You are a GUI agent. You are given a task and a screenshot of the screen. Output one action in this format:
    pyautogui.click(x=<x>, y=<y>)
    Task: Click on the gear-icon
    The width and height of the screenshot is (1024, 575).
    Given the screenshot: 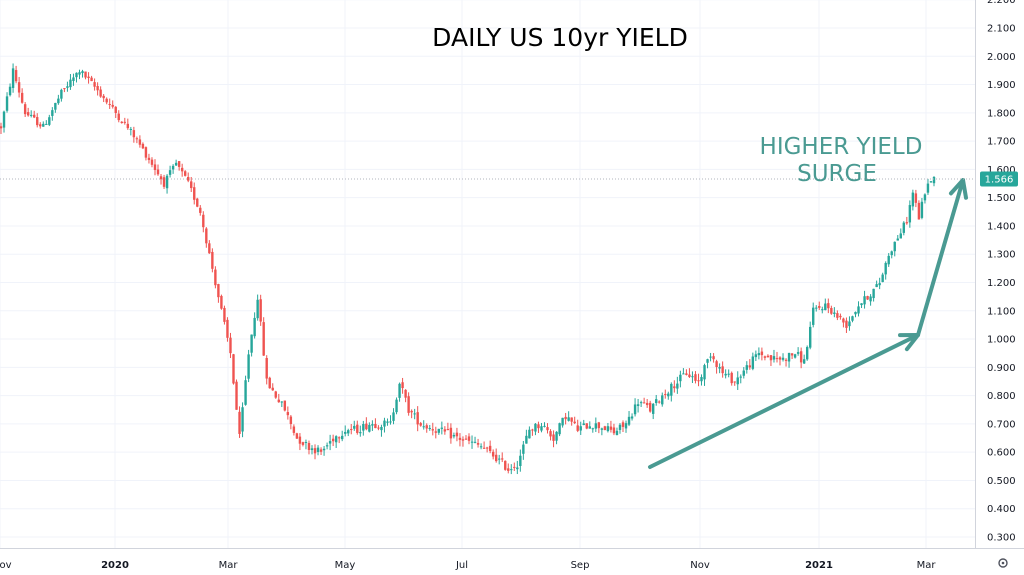 What is the action you would take?
    pyautogui.click(x=1003, y=563)
    